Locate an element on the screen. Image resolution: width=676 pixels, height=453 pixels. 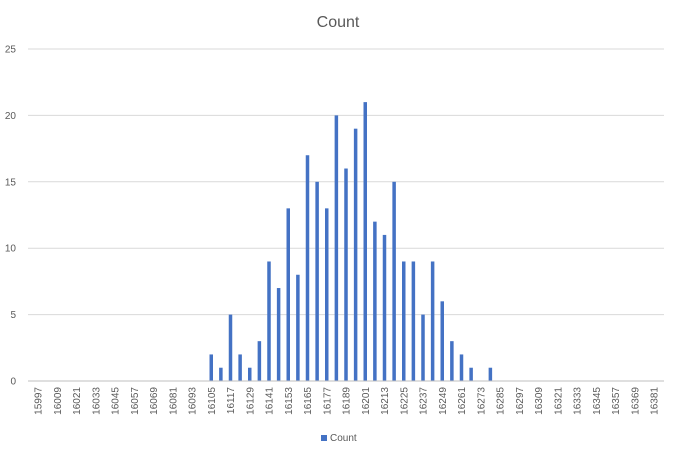
x-tick-label: 16105 is located at coordinates (212, 401).